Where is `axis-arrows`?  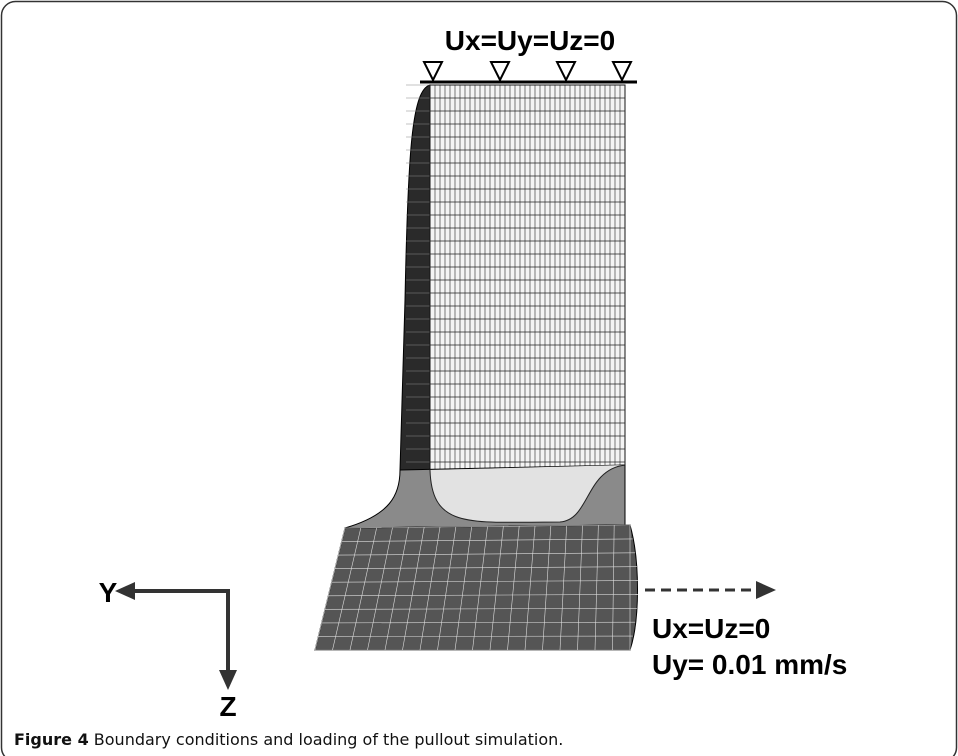
axis-arrows is located at coordinates (180, 634).